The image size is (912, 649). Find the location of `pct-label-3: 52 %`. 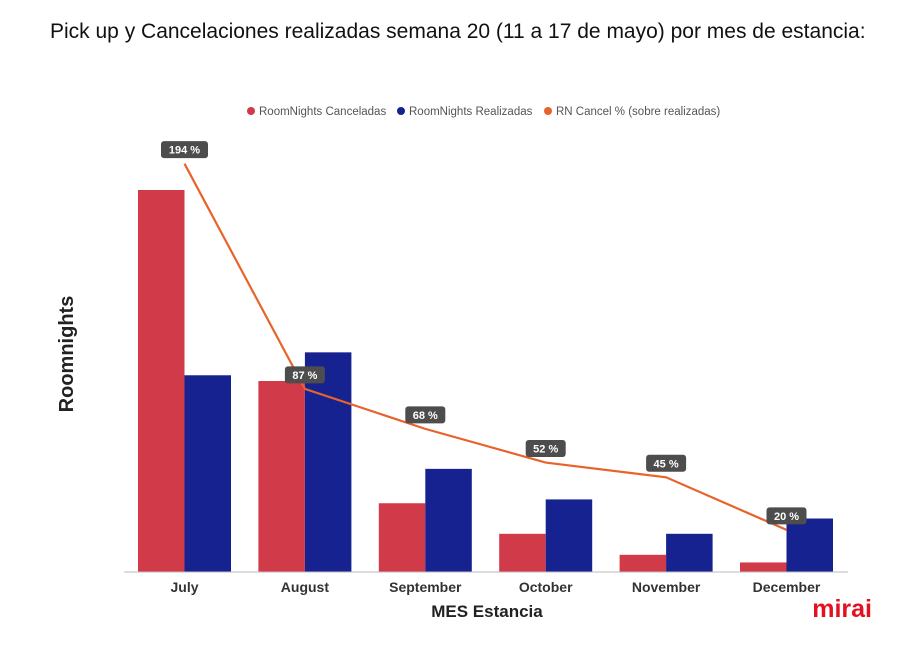

pct-label-3: 52 % is located at coordinates (545, 450).